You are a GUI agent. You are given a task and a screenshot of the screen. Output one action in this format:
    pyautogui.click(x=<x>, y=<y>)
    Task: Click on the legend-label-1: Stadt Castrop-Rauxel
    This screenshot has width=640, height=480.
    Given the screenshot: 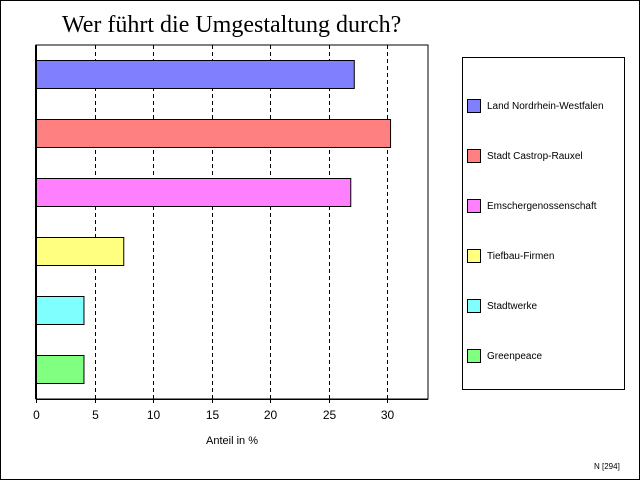 What is the action you would take?
    pyautogui.click(x=535, y=156)
    